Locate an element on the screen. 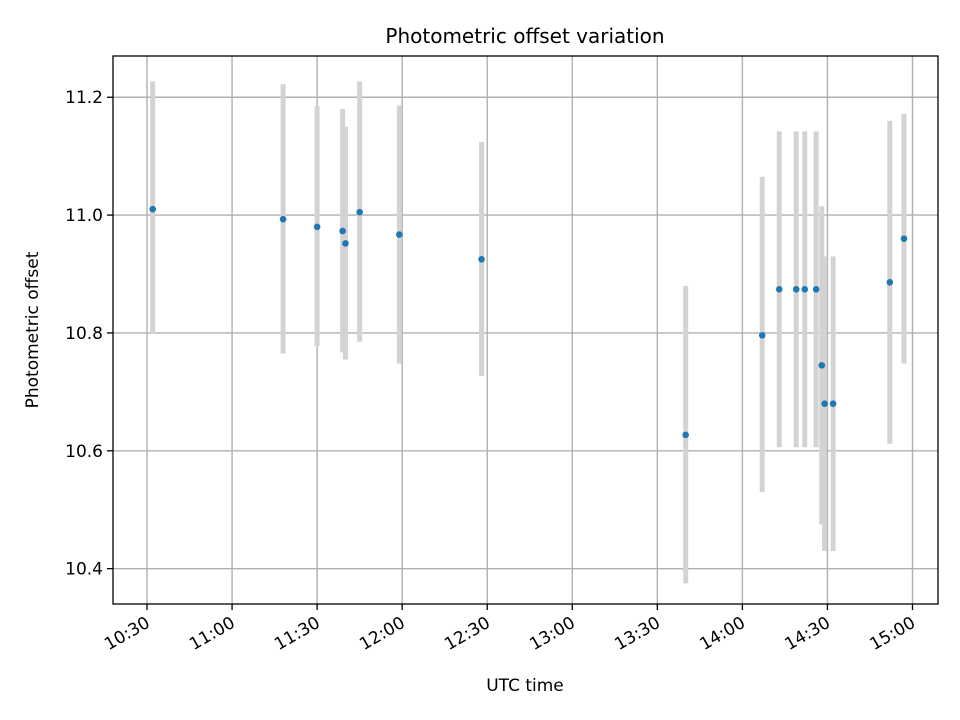 The height and width of the screenshot is (720, 960). chart-title: Photometric offset variation is located at coordinates (524, 36).